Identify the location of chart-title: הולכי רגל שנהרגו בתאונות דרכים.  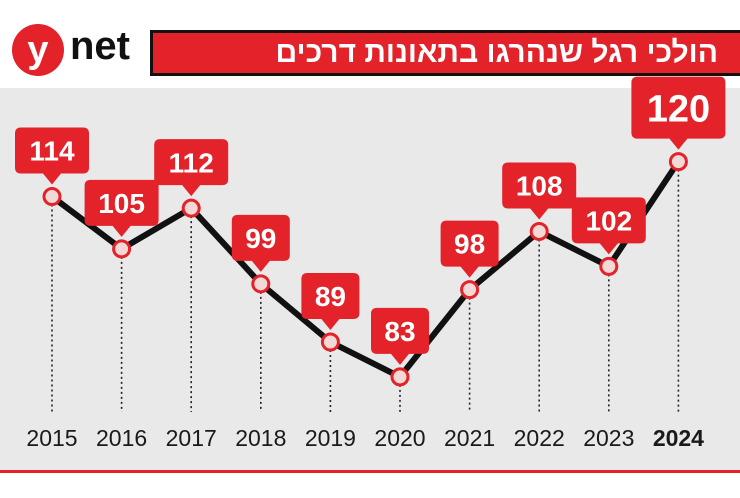
(496, 52).